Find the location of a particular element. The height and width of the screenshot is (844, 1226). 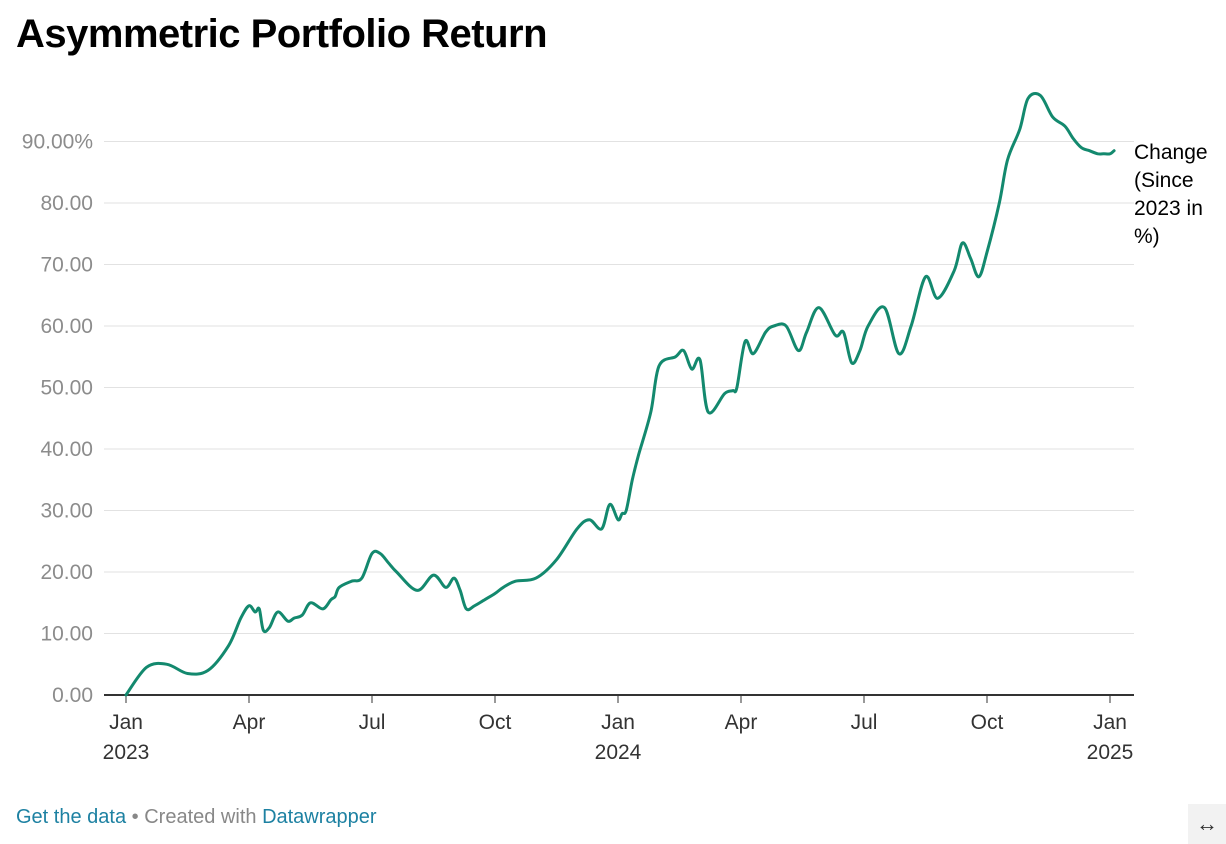

resize-handle-icon: ↔ is located at coordinates (1207, 824).